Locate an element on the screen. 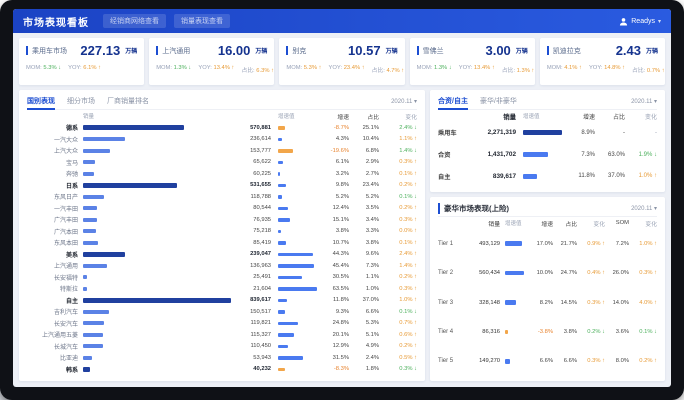  table-row: 广汽丰田 76,935 15.1% 3.4% 0.3% ↑ is located at coordinates (222, 220).